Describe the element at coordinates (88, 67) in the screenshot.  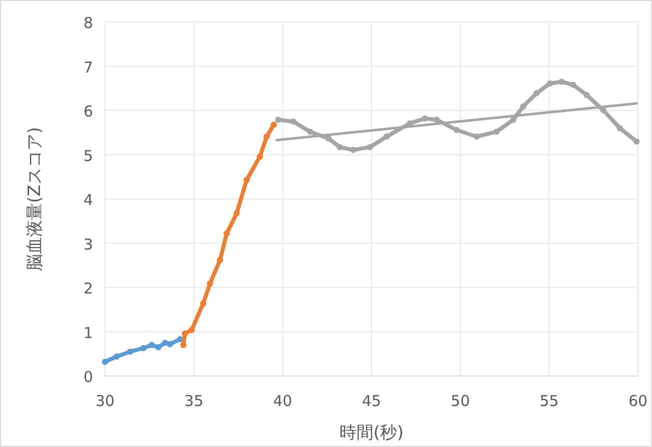
I see `y-tick-label: 7` at that location.